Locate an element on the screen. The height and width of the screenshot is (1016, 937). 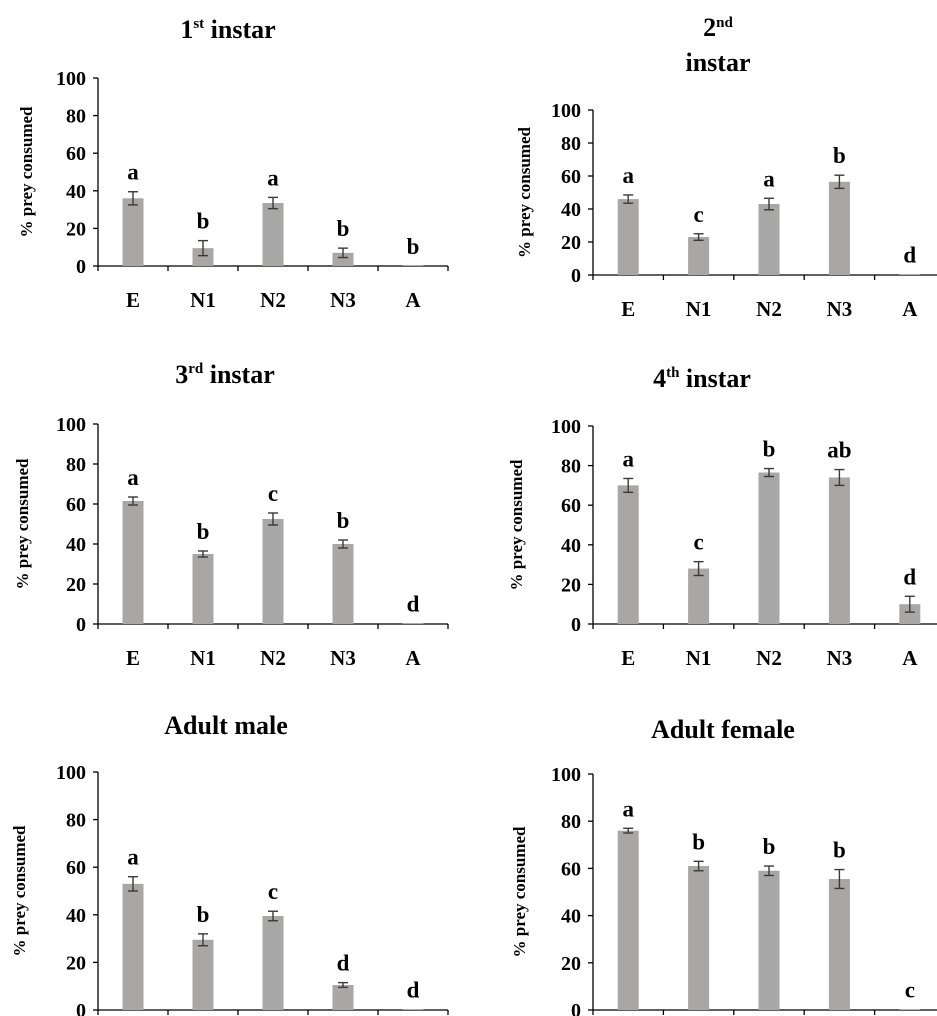
chart-title: 3rd instar is located at coordinates (225, 374).